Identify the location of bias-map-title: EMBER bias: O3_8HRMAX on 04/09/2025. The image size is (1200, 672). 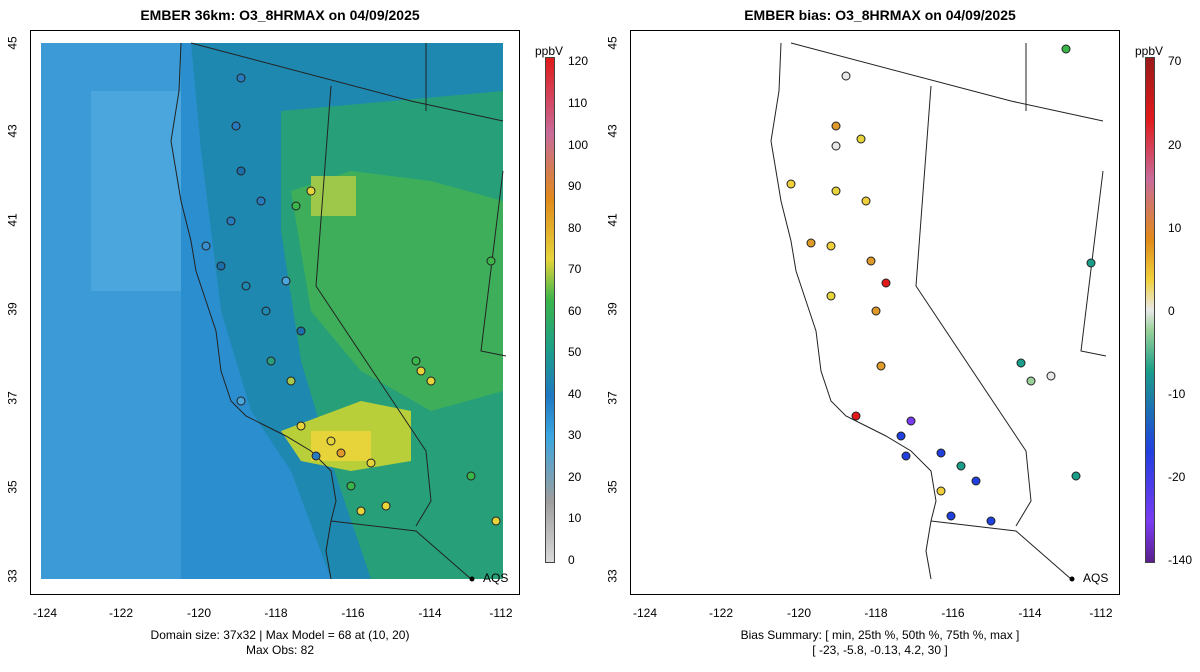
(880, 15).